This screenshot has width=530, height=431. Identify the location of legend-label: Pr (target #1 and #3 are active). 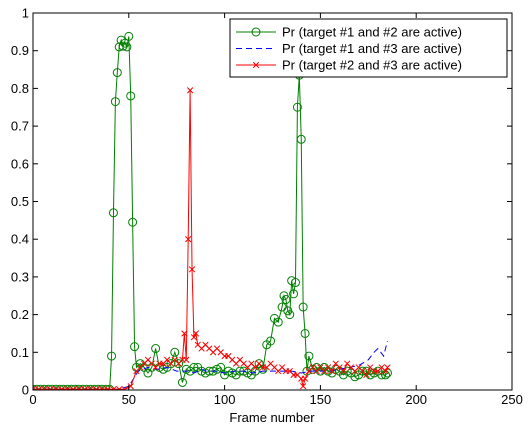
(372, 48).